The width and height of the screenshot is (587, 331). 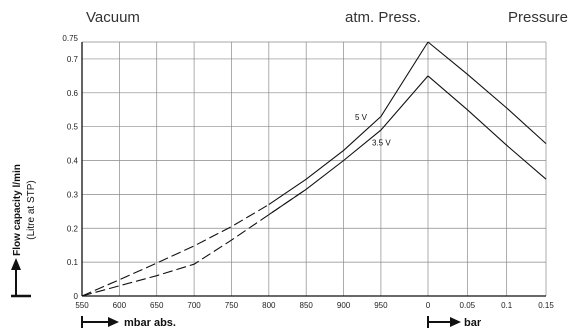 What do you see at coordinates (73, 228) in the screenshot?
I see `y-tick-label: 0.2` at bounding box center [73, 228].